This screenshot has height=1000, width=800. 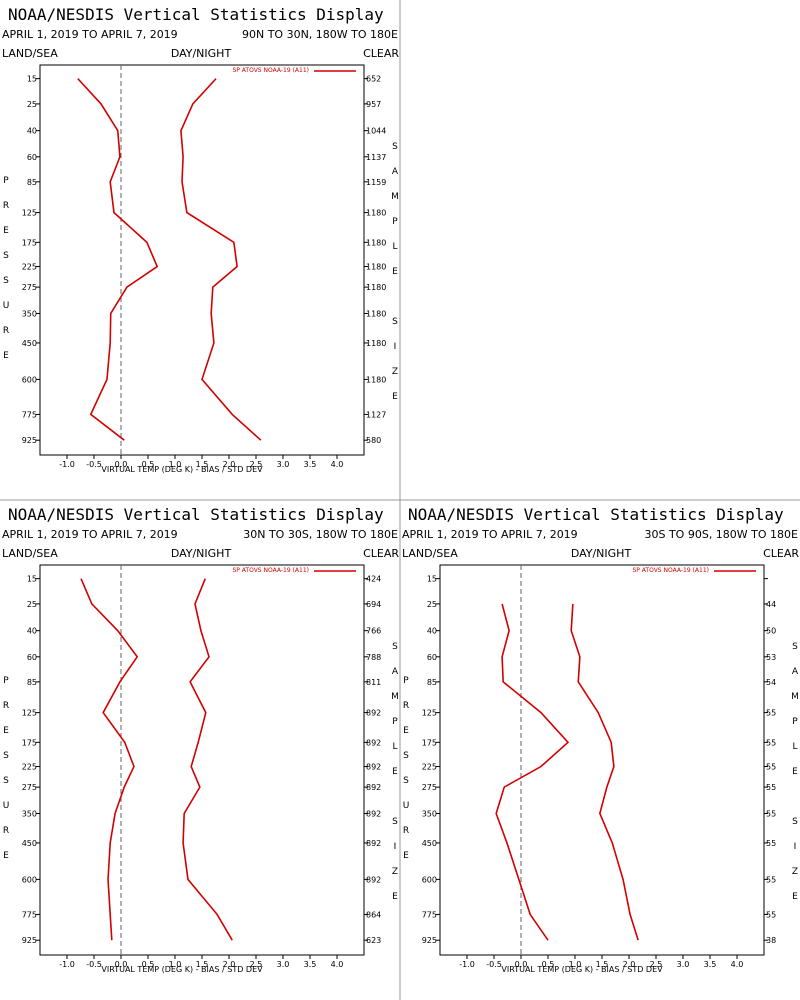 What do you see at coordinates (376, 182) in the screenshot?
I see `sample-size: 1159` at bounding box center [376, 182].